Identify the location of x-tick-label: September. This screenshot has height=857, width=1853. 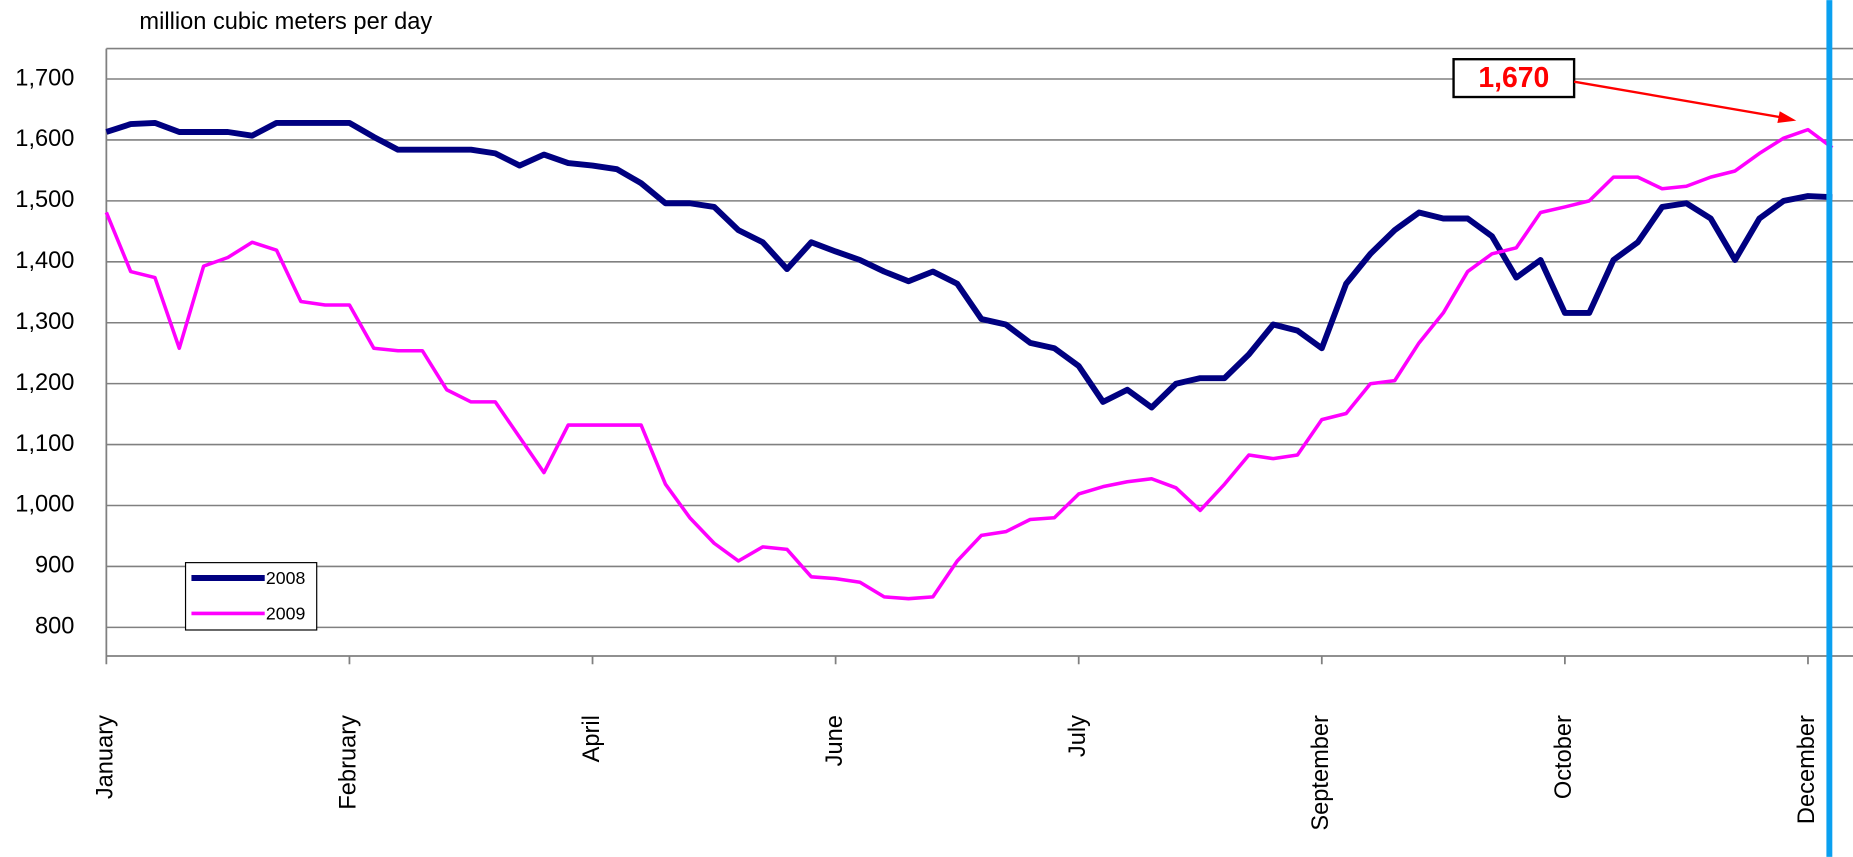
(1321, 773).